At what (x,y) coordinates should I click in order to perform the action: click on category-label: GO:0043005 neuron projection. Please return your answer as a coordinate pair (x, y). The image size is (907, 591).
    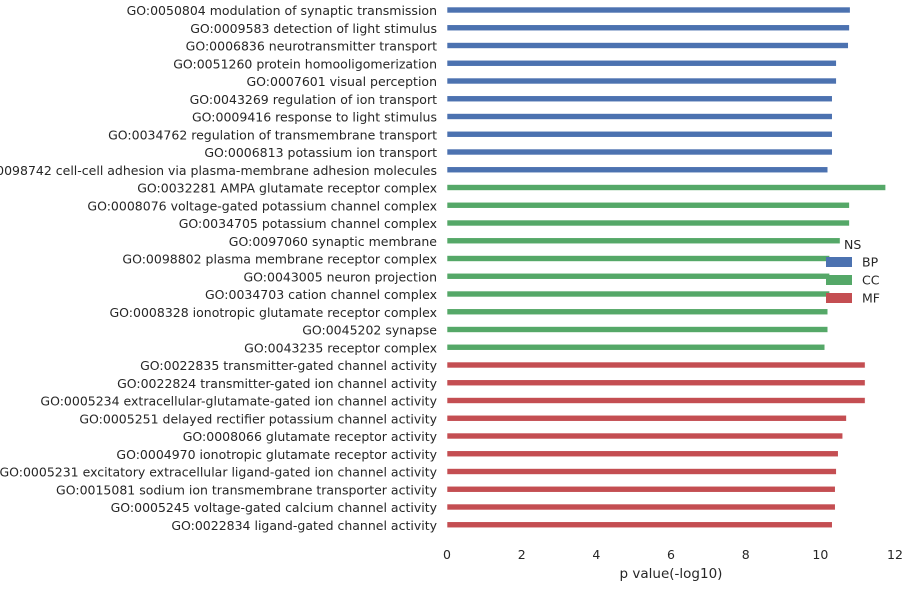
    Looking at the image, I should click on (340, 276).